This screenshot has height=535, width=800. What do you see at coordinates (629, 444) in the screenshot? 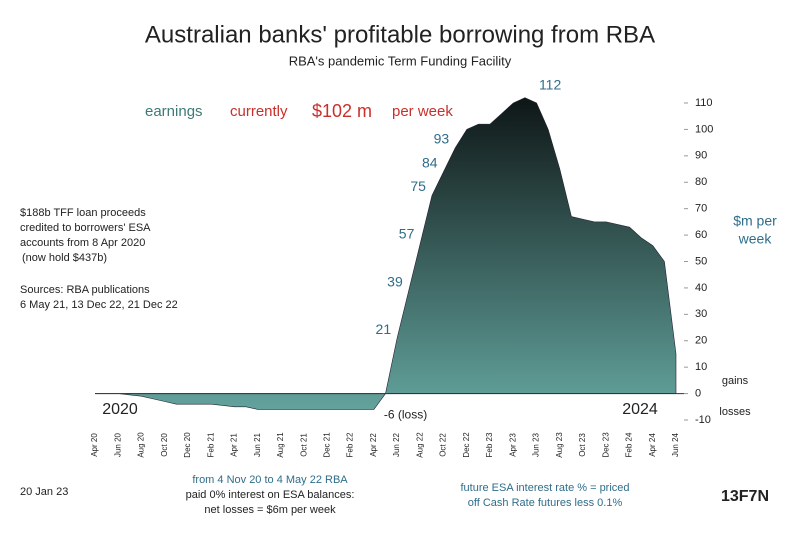
I see `x-tick-label: Feb 24` at bounding box center [629, 444].